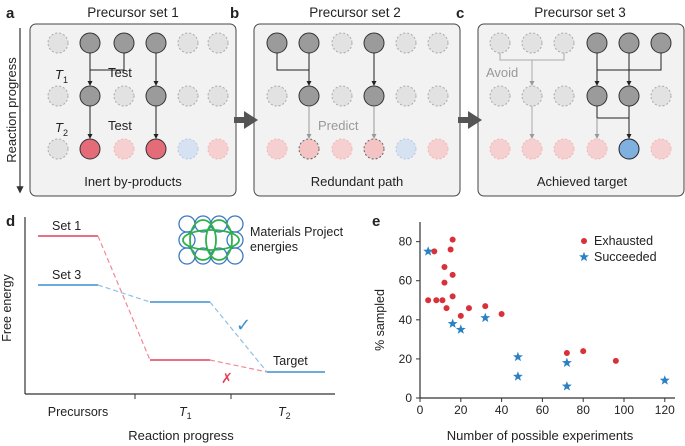  I want to click on panel-c-title: Precursor set 3, so click(580, 12).